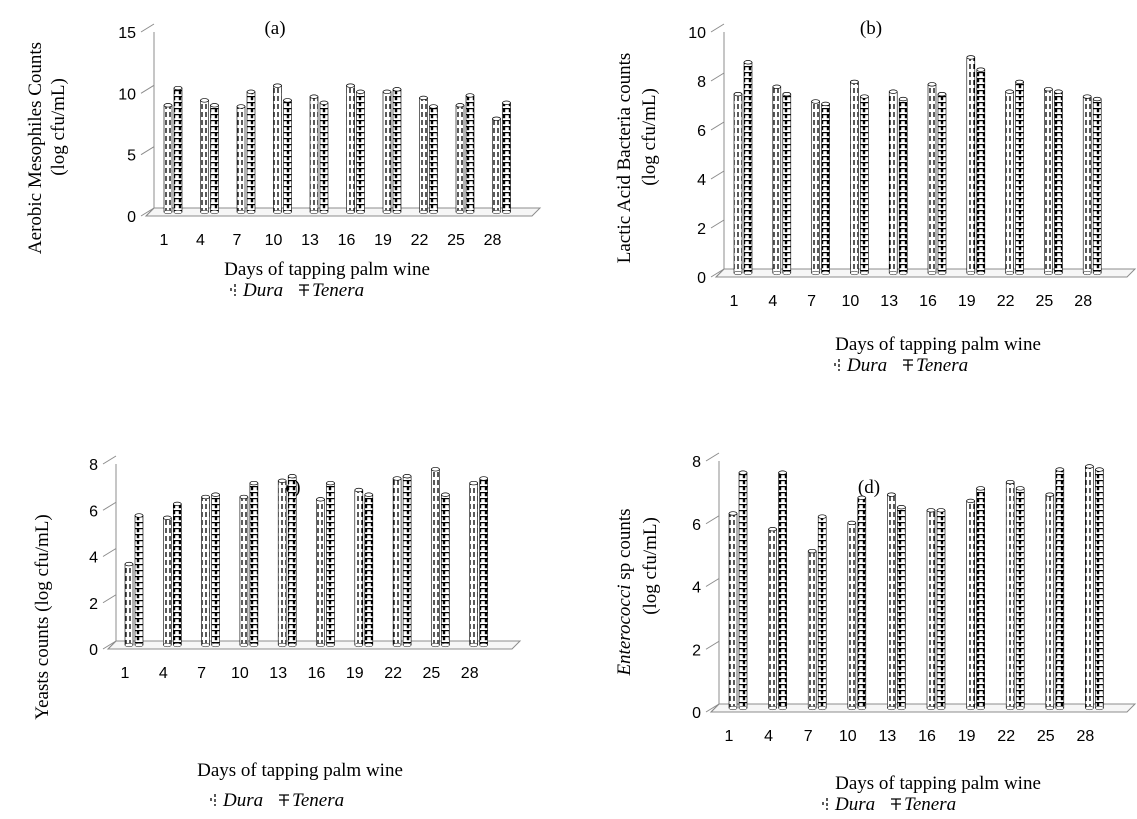 The height and width of the screenshot is (819, 1137). What do you see at coordinates (131, 156) in the screenshot?
I see `y-tick-label: 5` at bounding box center [131, 156].